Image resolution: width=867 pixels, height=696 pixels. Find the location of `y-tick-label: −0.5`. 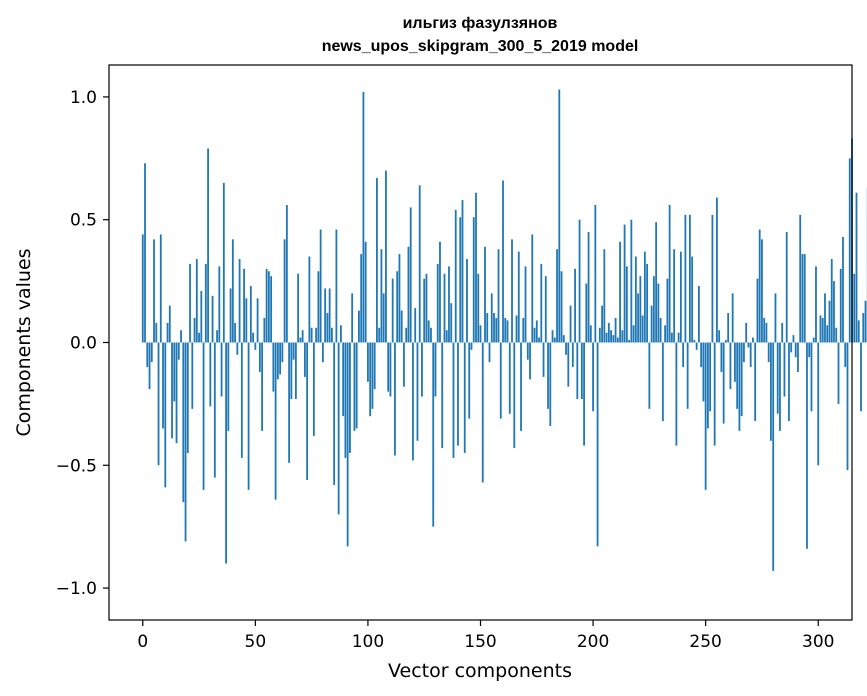

y-tick-label: −0.5 is located at coordinates (76, 466).